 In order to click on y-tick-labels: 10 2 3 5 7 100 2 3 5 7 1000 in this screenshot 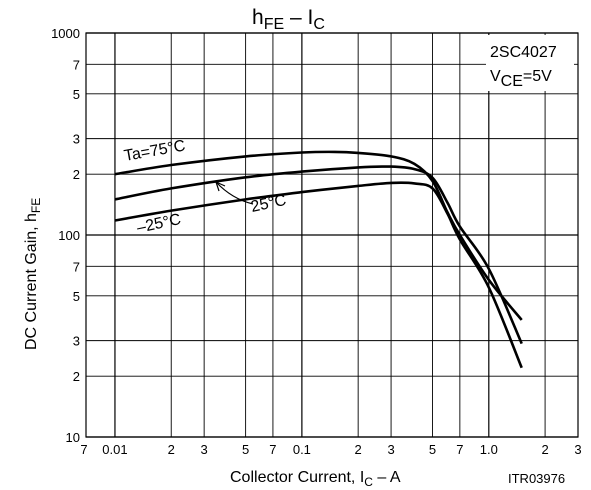, I will do `click(65, 235)`.